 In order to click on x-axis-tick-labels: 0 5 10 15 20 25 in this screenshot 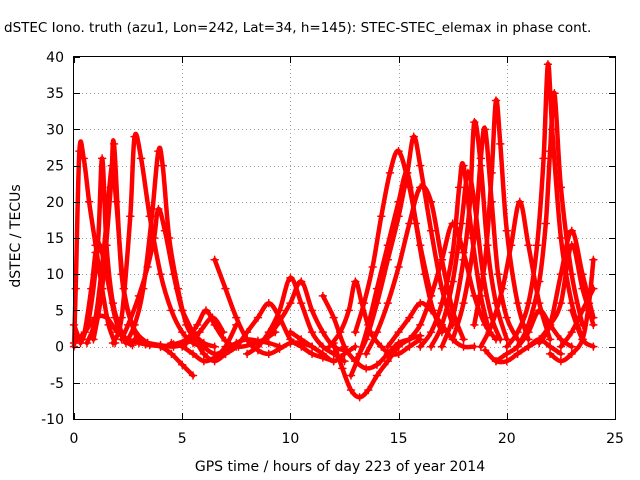, I will do `click(347, 439)`.